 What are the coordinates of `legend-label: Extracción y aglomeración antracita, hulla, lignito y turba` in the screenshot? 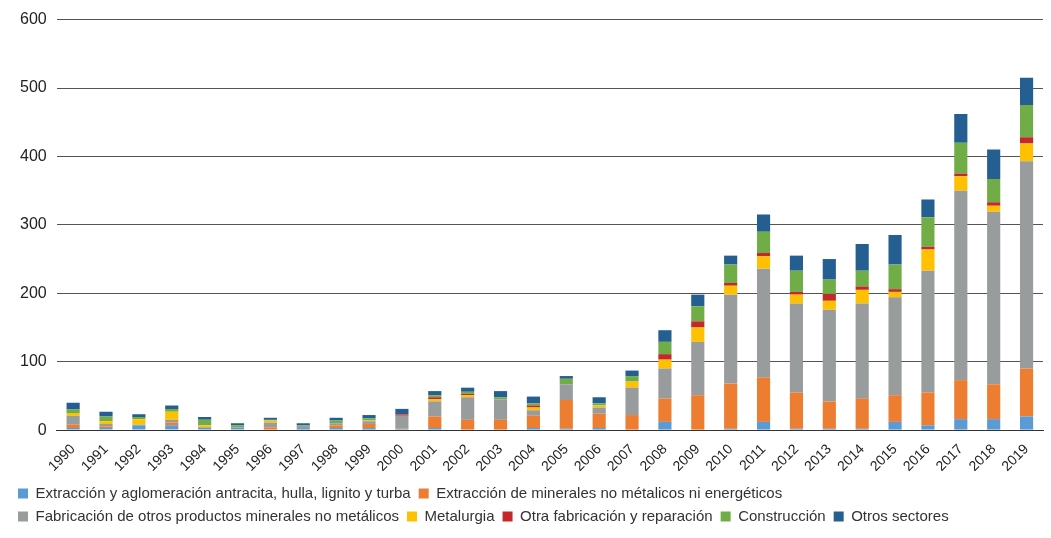 It's located at (223, 492).